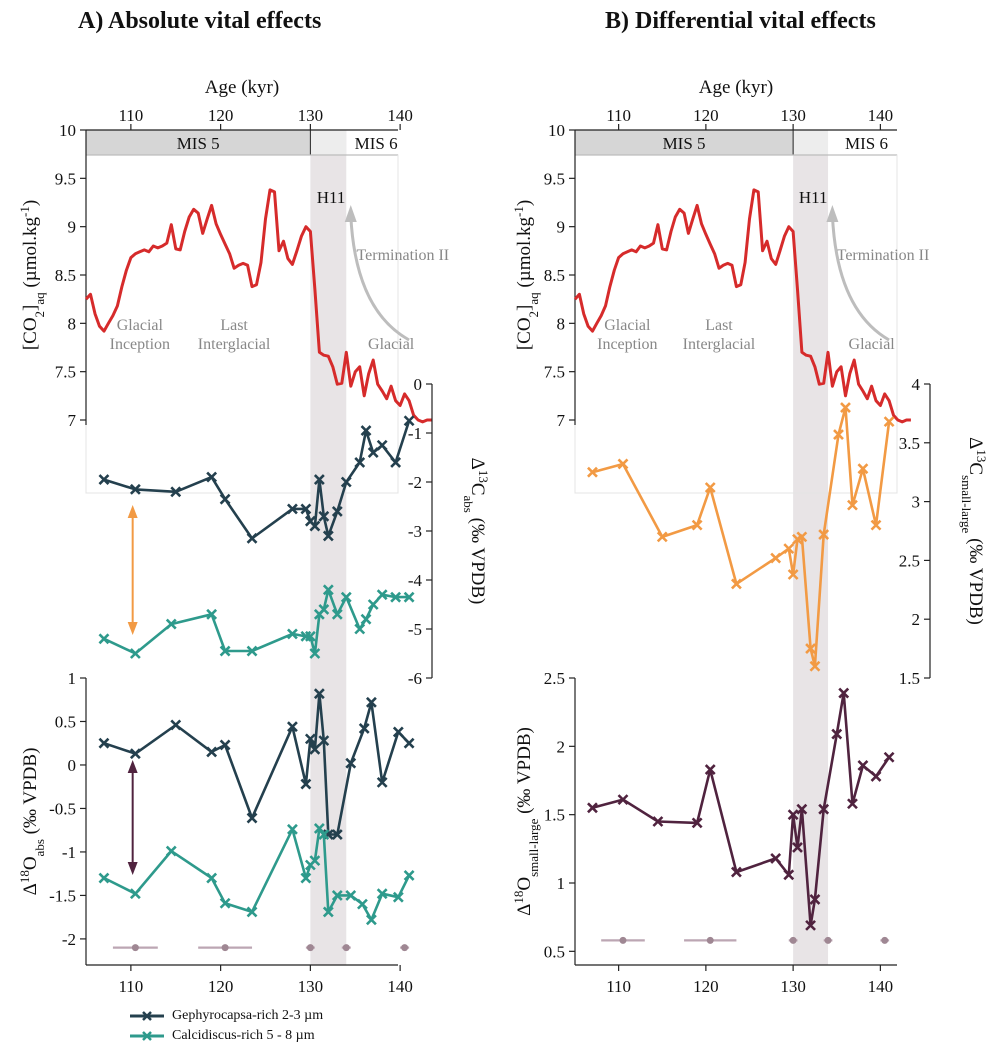 The width and height of the screenshot is (992, 1052). What do you see at coordinates (554, 372) in the screenshot?
I see `panel-b-co2-tick-label: 7.5` at bounding box center [554, 372].